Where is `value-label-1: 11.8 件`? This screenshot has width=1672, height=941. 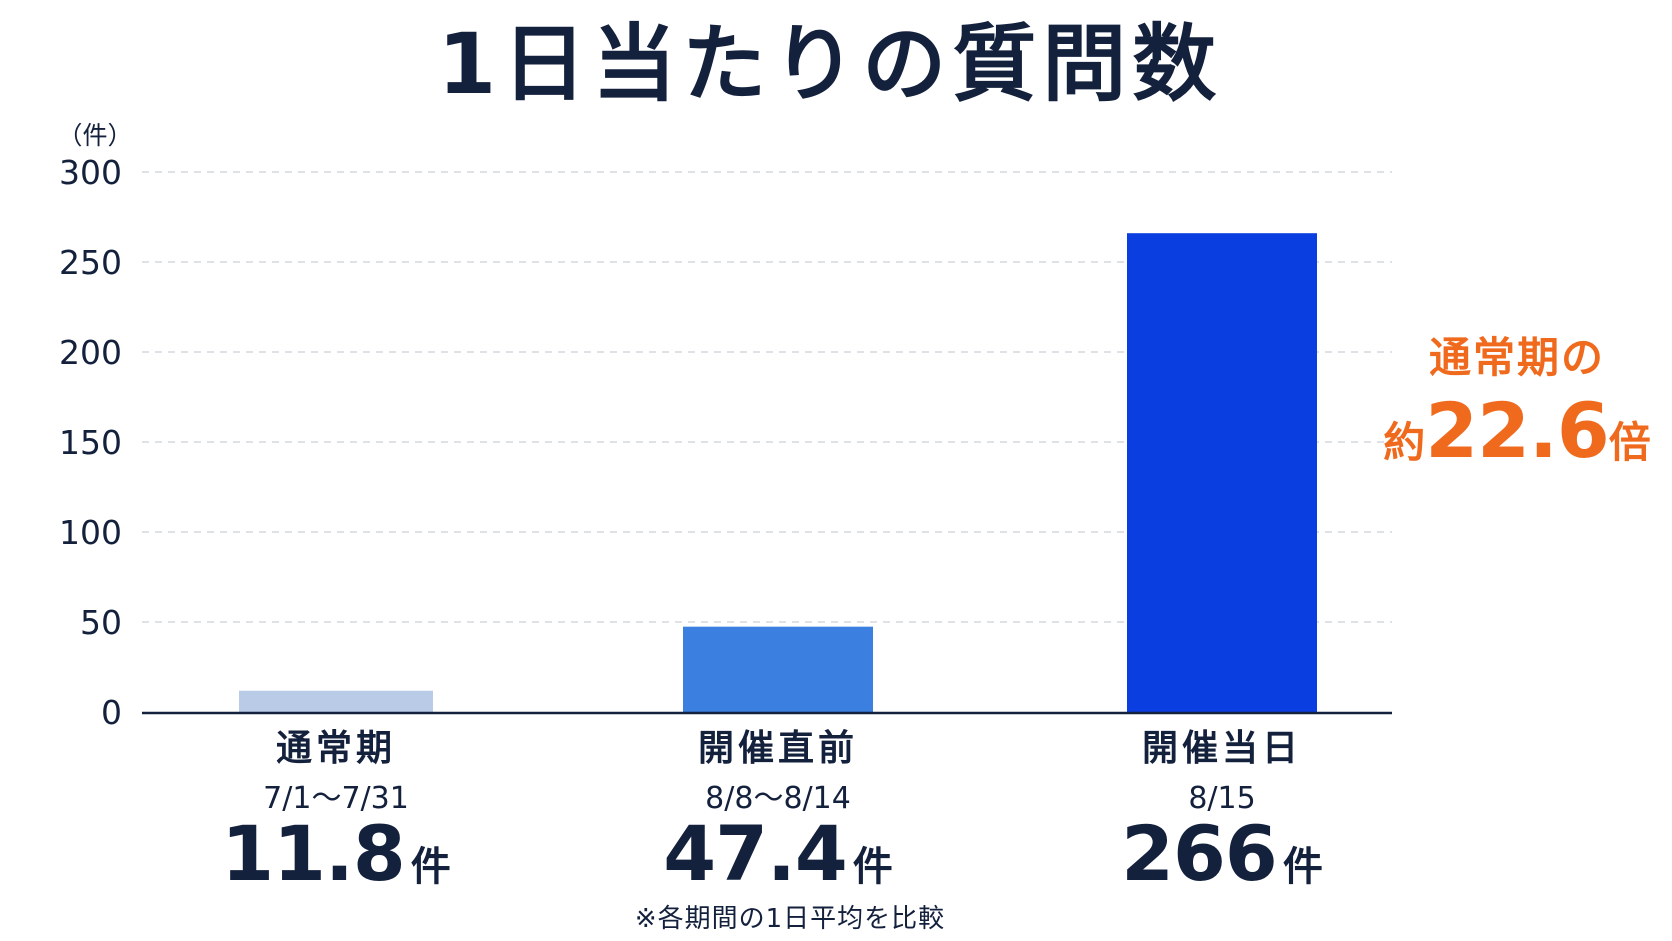
value-label-1: 11.8 件 is located at coordinates (336, 853).